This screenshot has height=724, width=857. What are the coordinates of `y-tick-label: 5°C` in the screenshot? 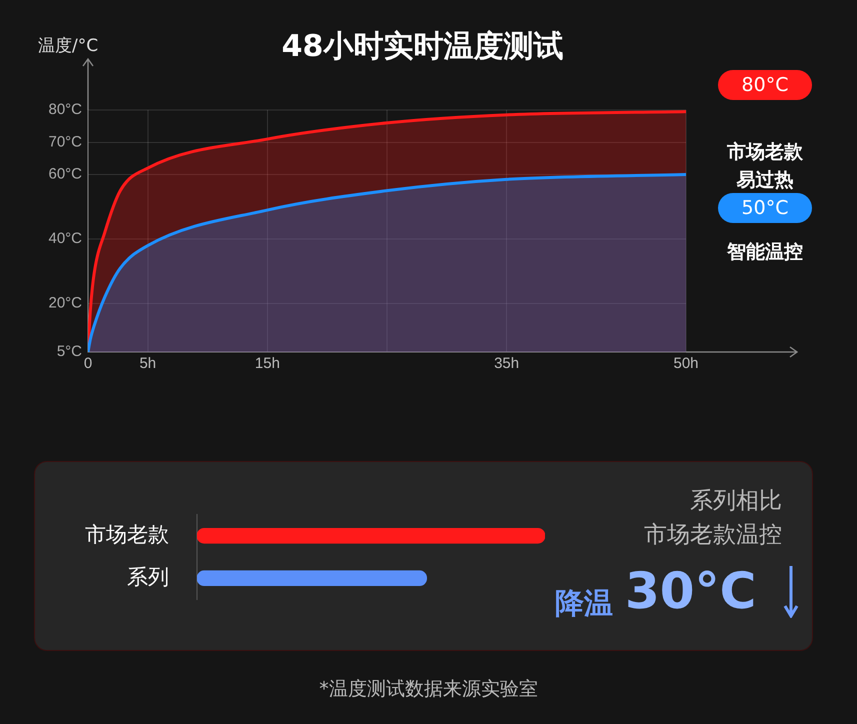 It's located at (69, 351).